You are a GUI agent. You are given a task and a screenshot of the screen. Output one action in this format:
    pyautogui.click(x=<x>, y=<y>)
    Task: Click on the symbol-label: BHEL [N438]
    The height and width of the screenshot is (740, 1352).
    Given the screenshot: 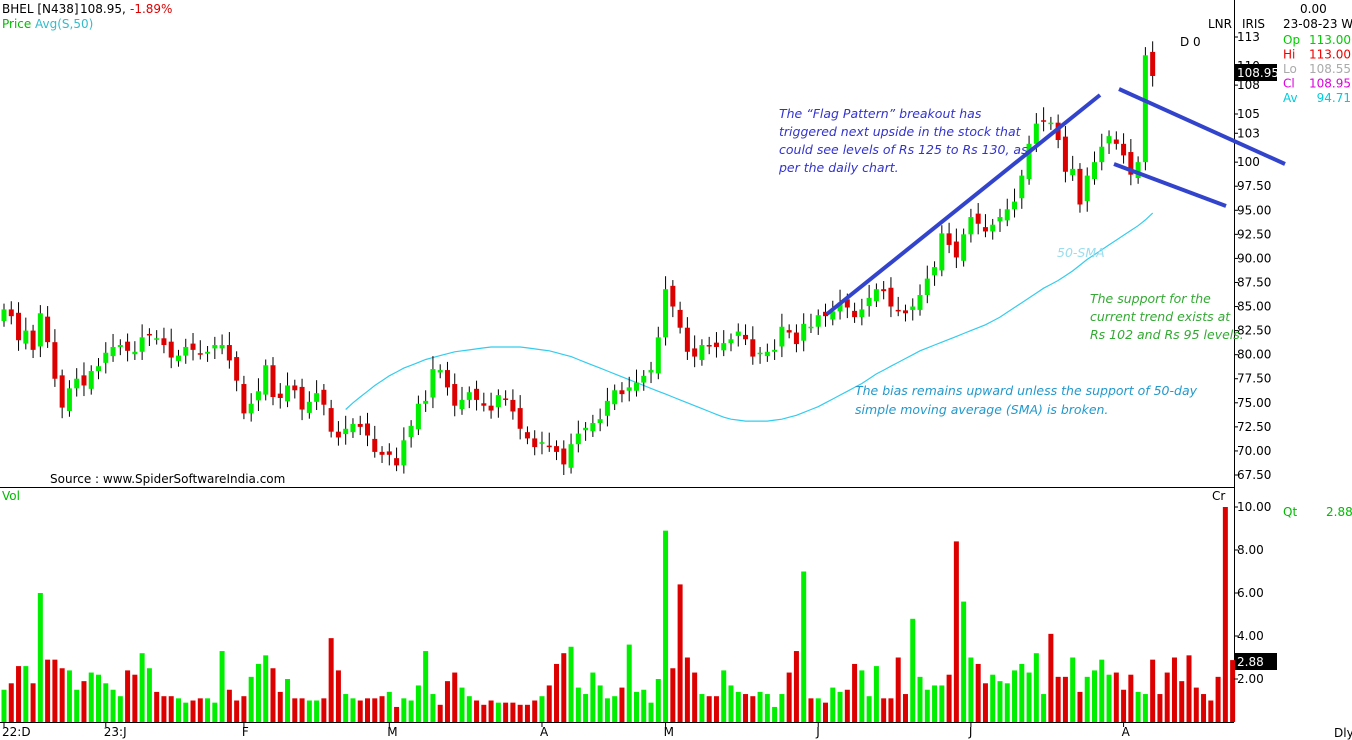 What is the action you would take?
    pyautogui.click(x=40, y=9)
    